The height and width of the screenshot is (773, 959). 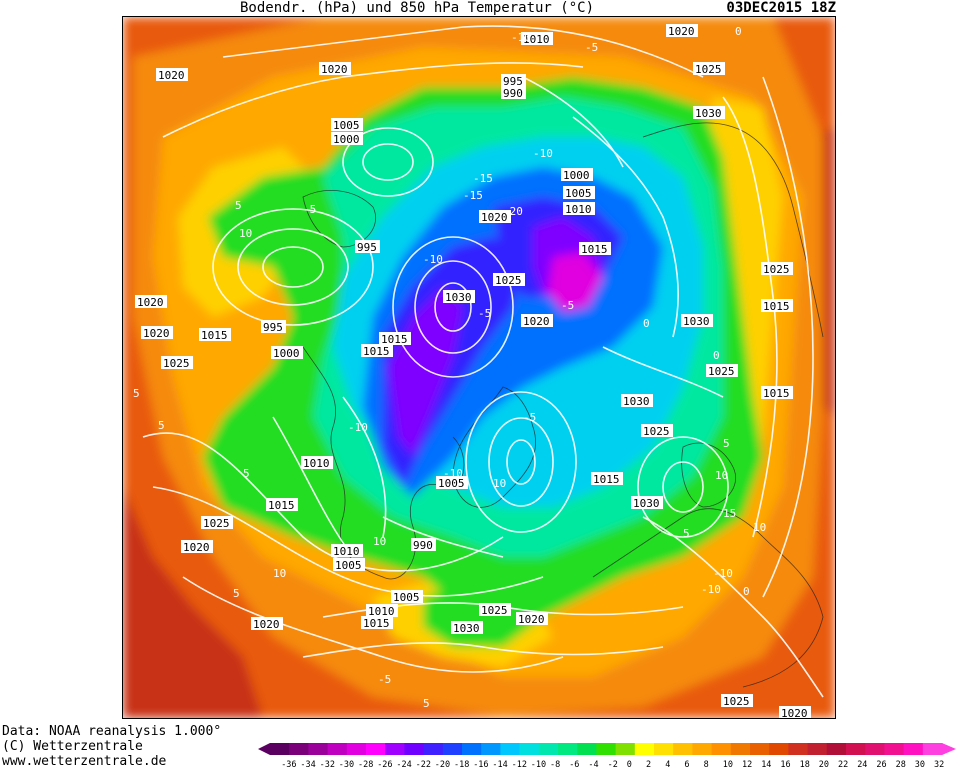 I want to click on legend-arrow-left-icon, so click(x=264, y=749).